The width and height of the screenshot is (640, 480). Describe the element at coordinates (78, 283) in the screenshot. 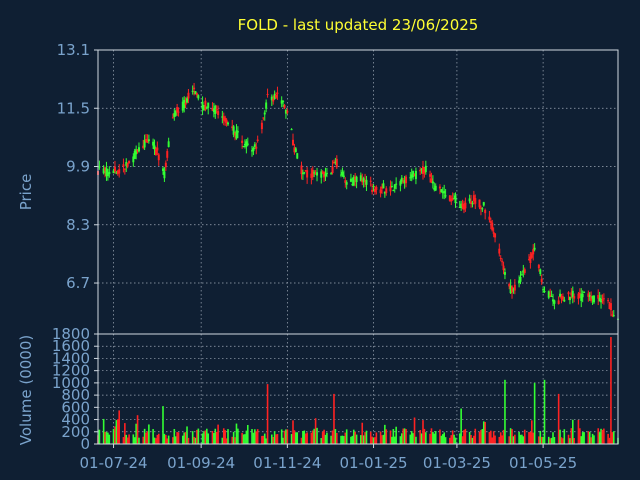

I see `price-tick-label: 6.7` at that location.